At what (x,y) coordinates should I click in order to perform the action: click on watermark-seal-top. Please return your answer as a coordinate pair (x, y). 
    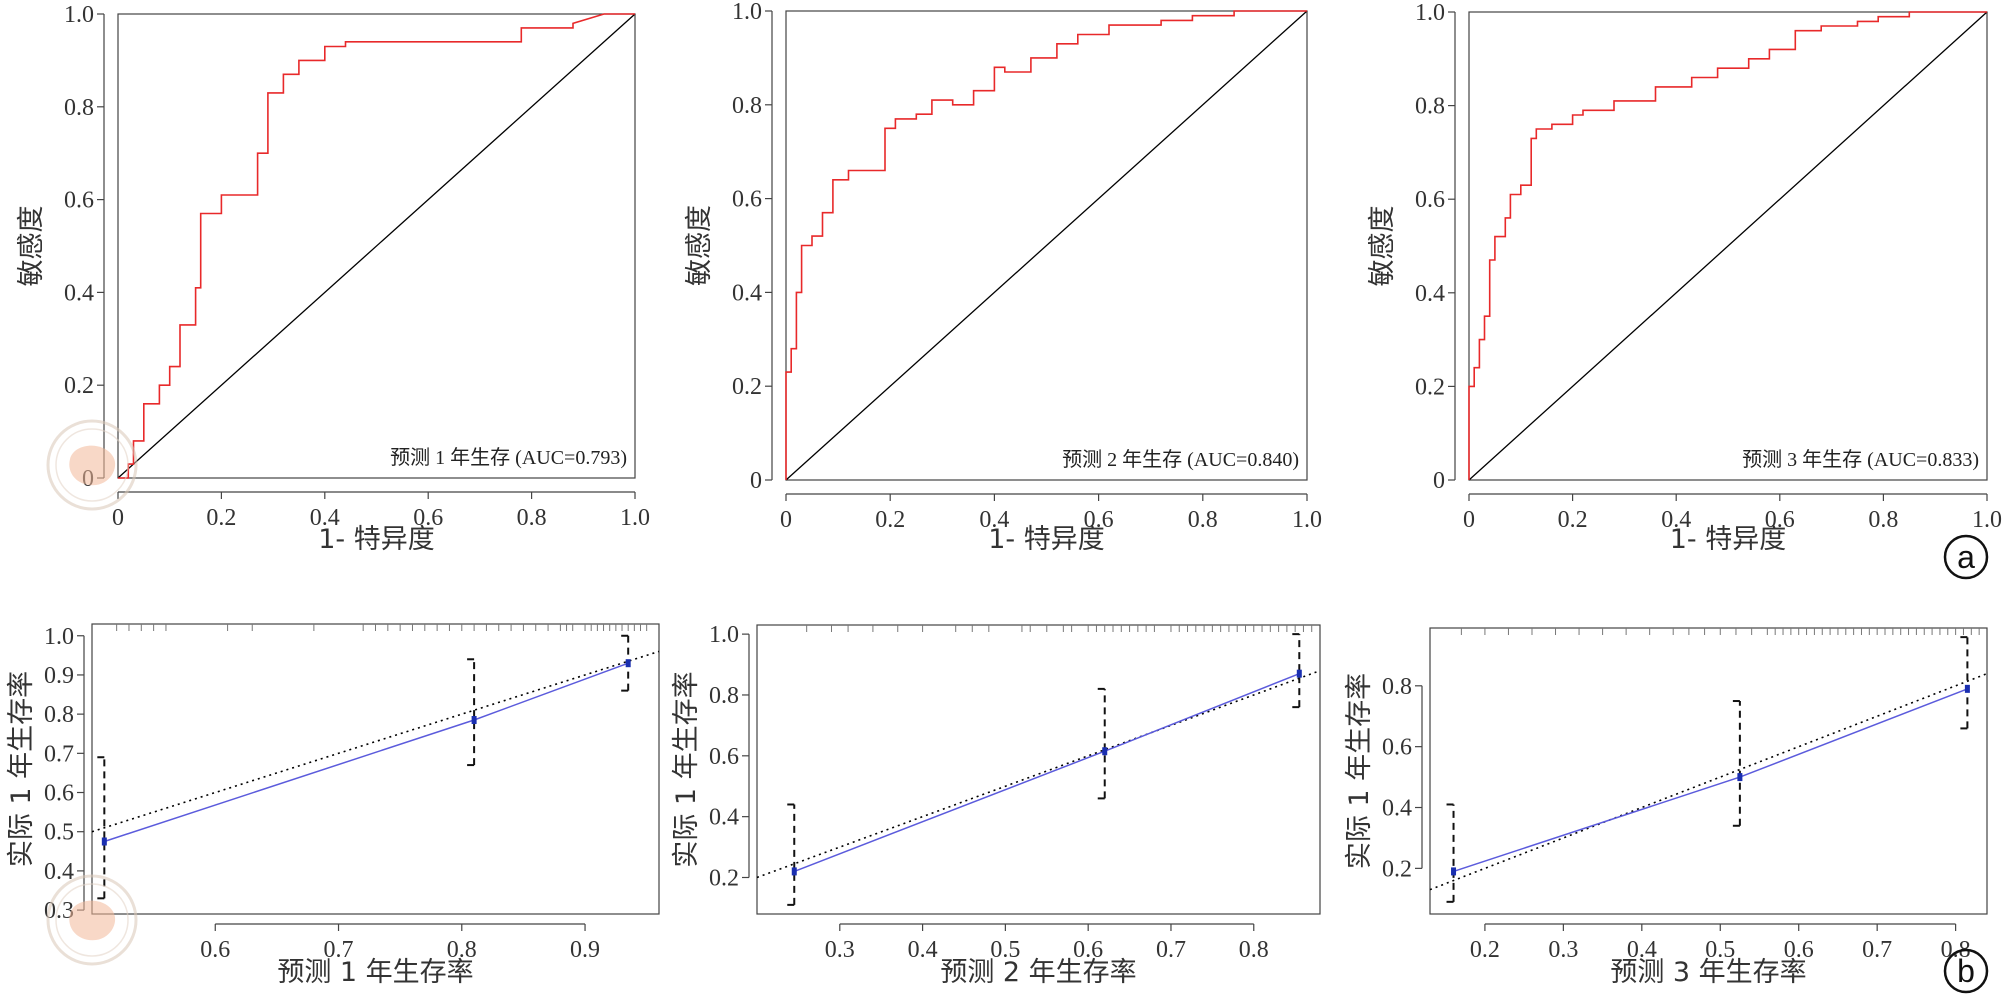
    Looking at the image, I should click on (92, 465).